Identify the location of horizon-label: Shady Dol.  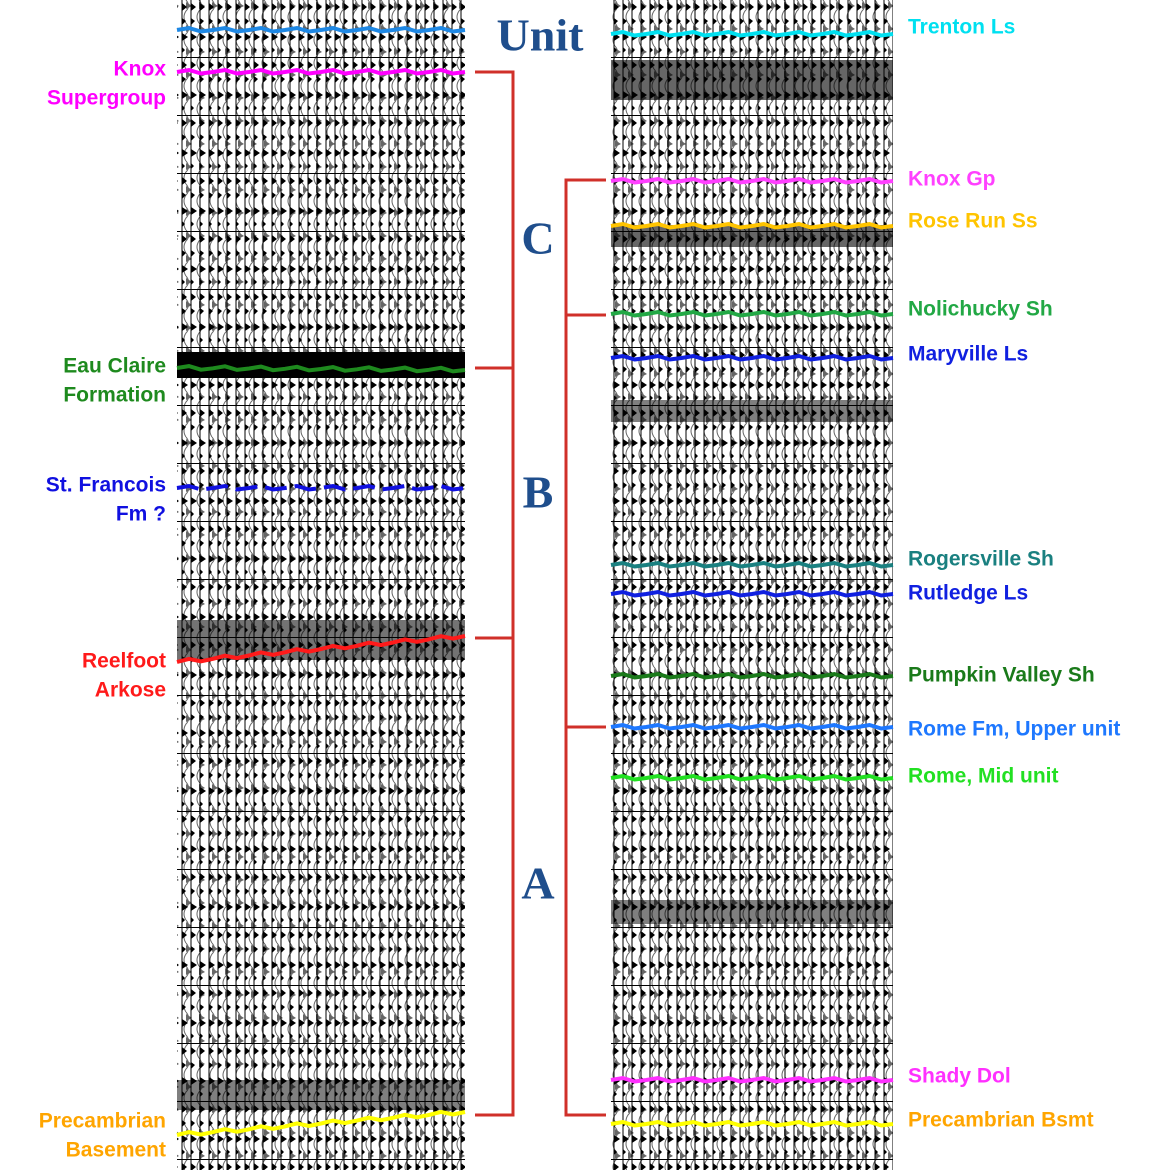
(959, 1076).